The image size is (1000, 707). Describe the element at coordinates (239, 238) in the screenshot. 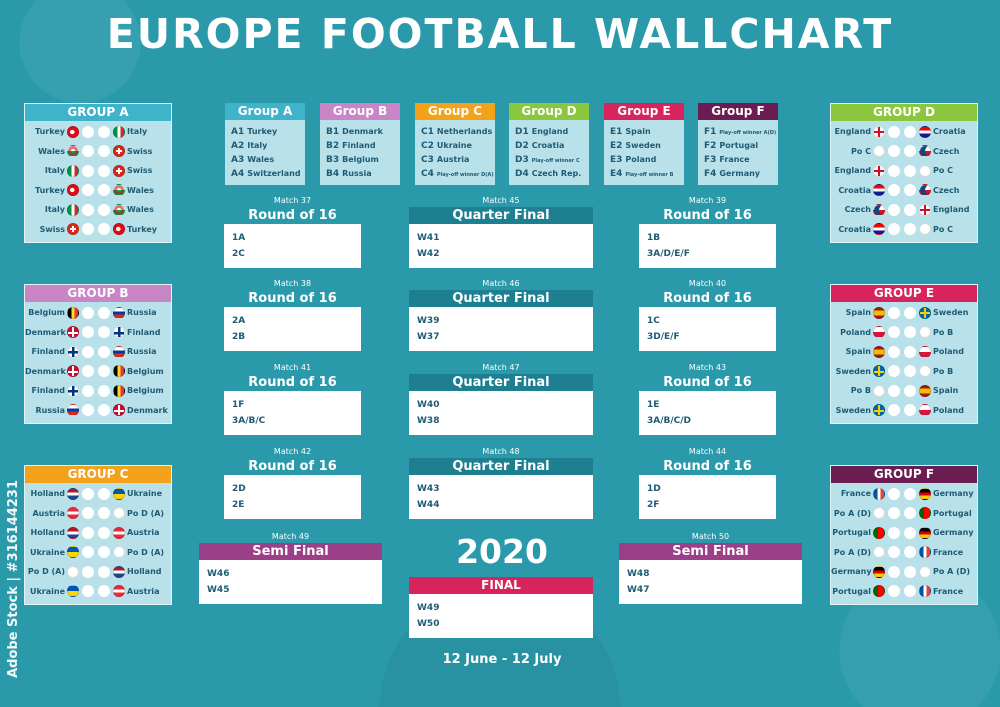

I see `match-entry: 1A` at that location.